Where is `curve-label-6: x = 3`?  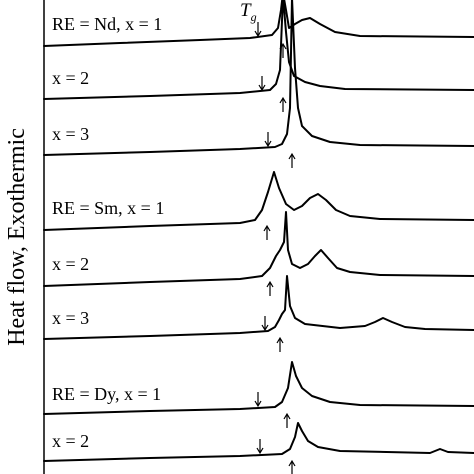 curve-label-6: x = 3 is located at coordinates (70, 318).